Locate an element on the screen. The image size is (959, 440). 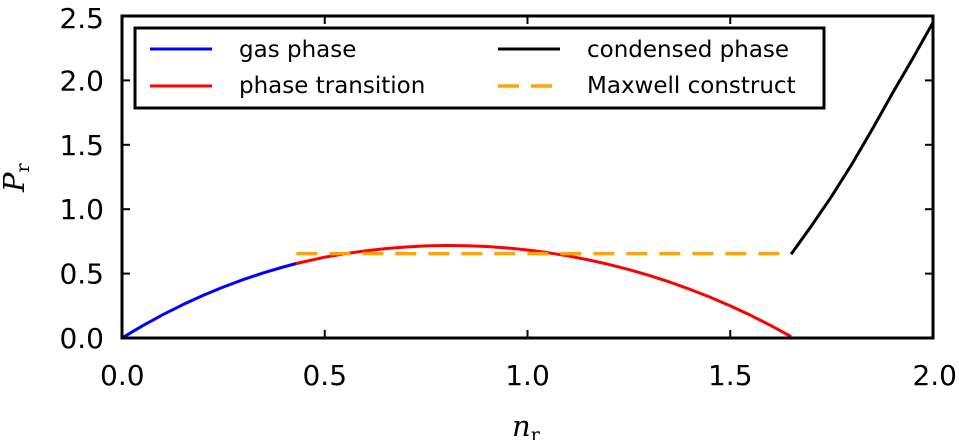
y-axis-label-main: P is located at coordinates (15, 182).